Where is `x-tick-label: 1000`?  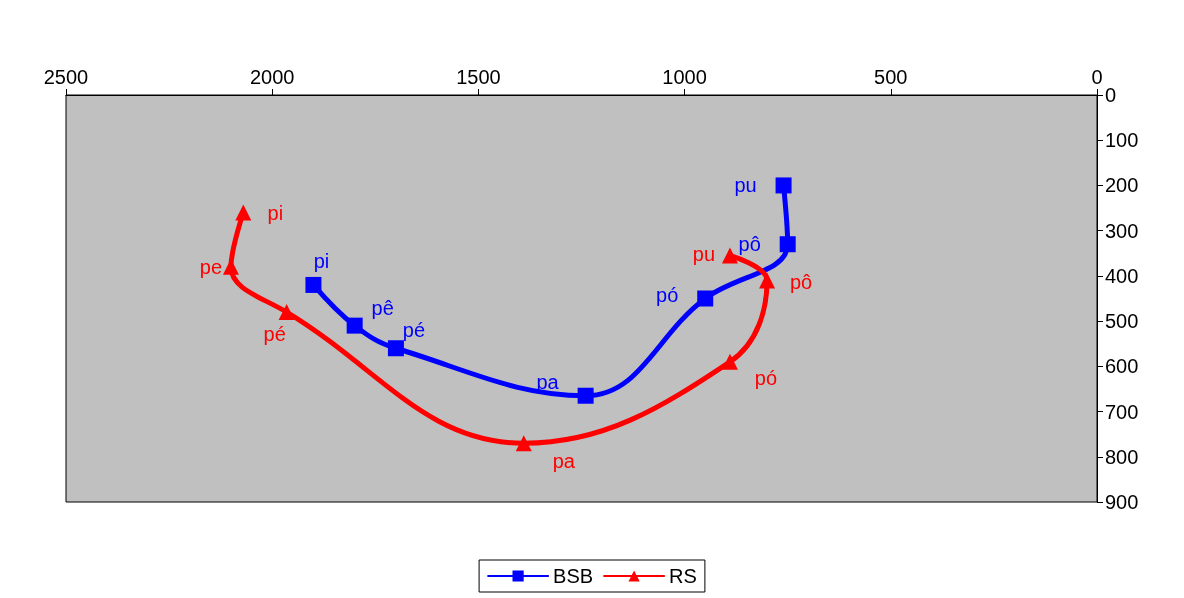 x-tick-label: 1000 is located at coordinates (684, 77).